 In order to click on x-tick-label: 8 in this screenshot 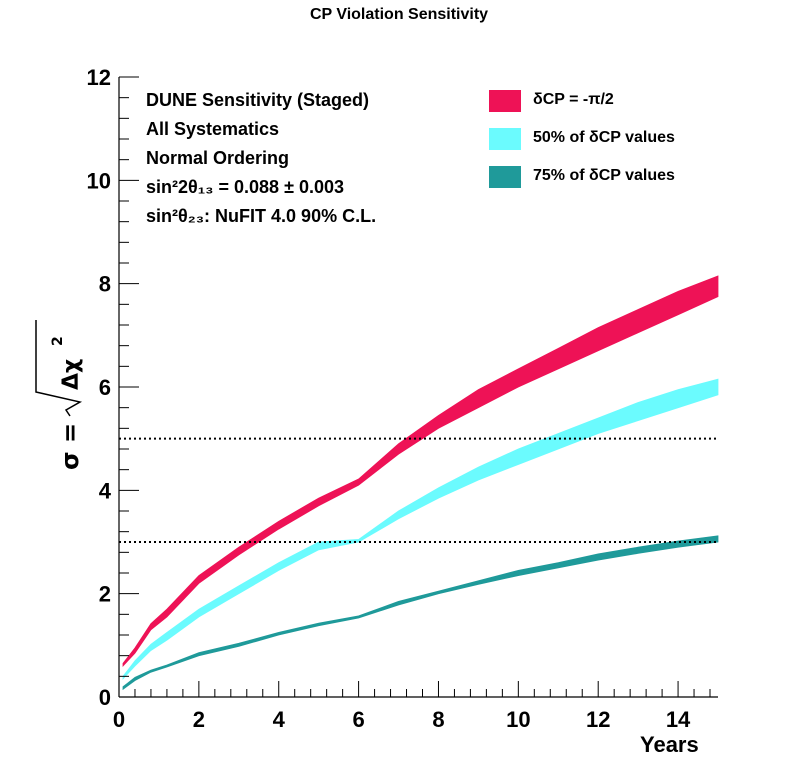, I will do `click(438, 719)`.